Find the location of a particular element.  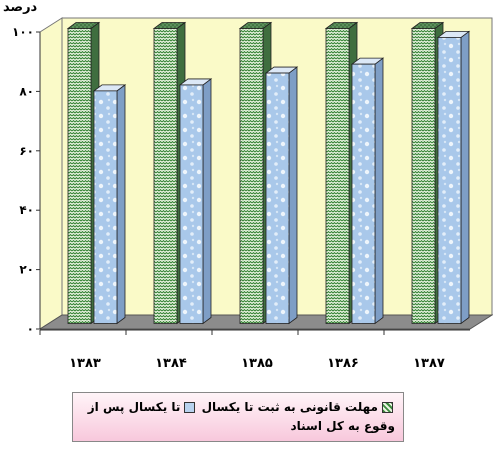

y-tick-label: ۴۰ is located at coordinates (26, 210).